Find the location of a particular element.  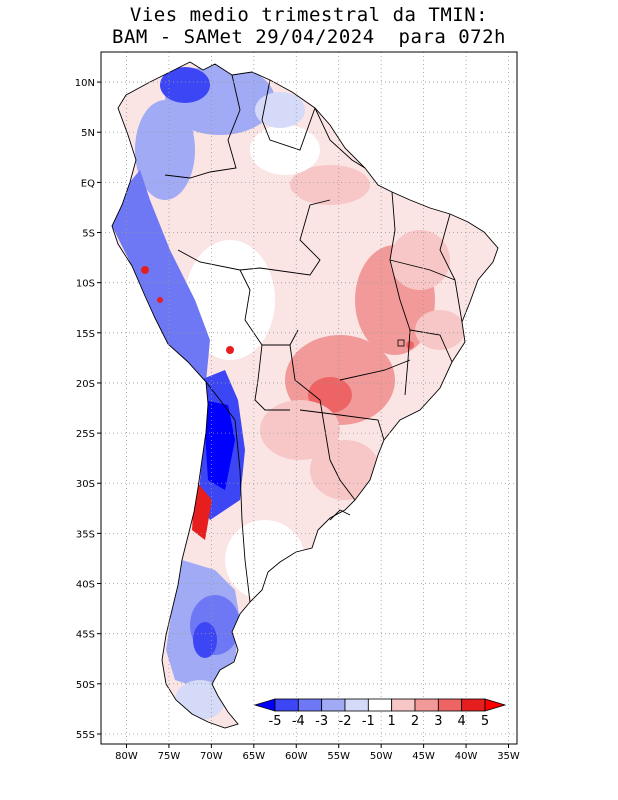

lat-tick-label: EQ is located at coordinates (88, 183).